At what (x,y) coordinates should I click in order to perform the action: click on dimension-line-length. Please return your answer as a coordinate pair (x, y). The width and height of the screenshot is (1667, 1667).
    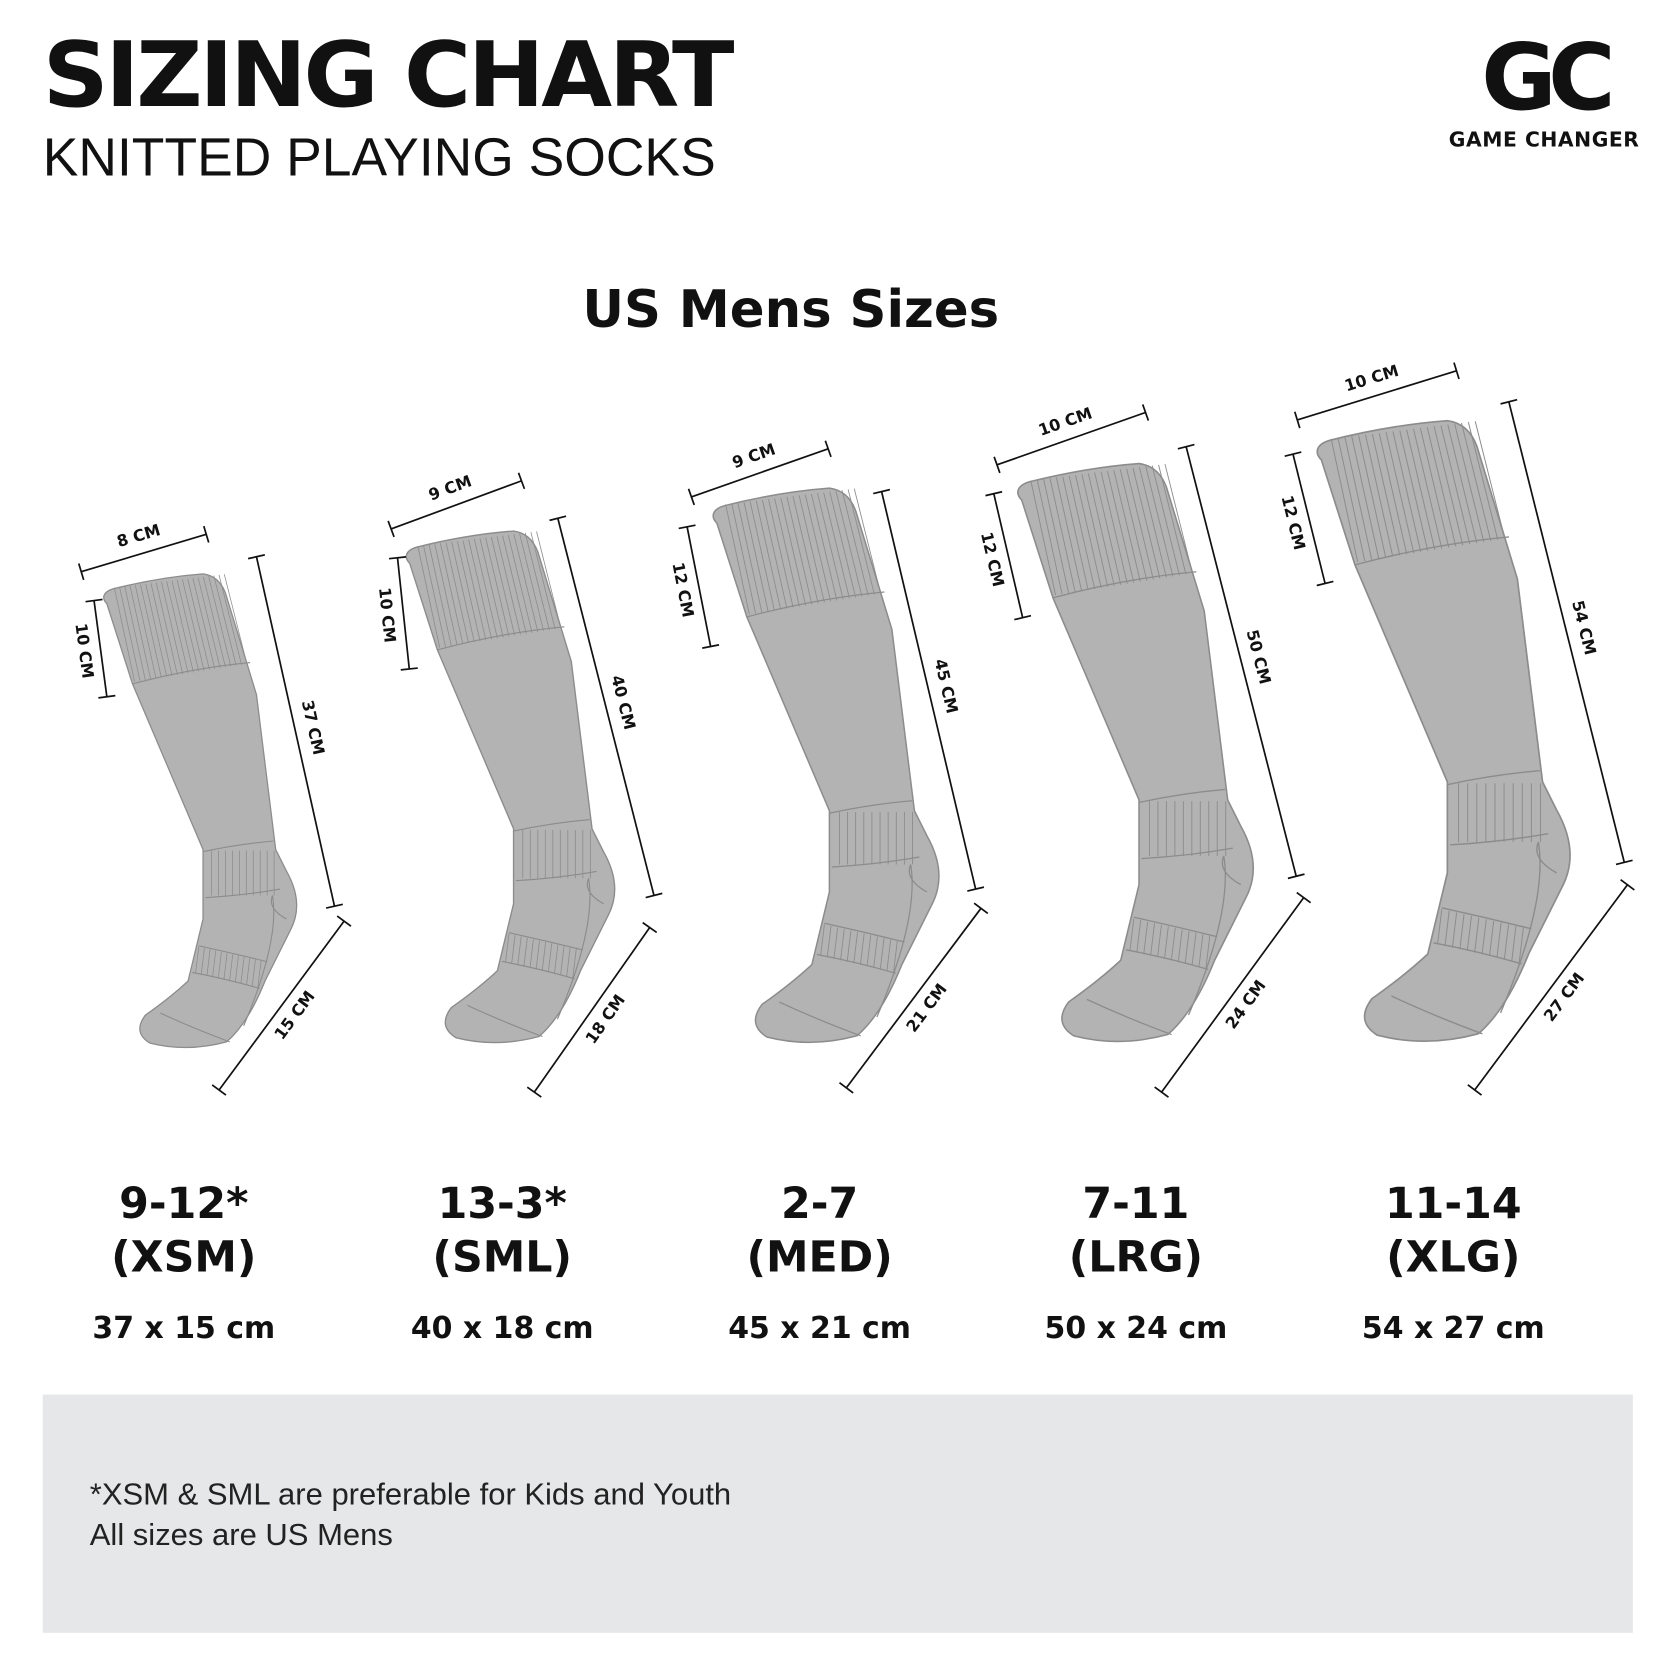
    Looking at the image, I should click on (928, 690).